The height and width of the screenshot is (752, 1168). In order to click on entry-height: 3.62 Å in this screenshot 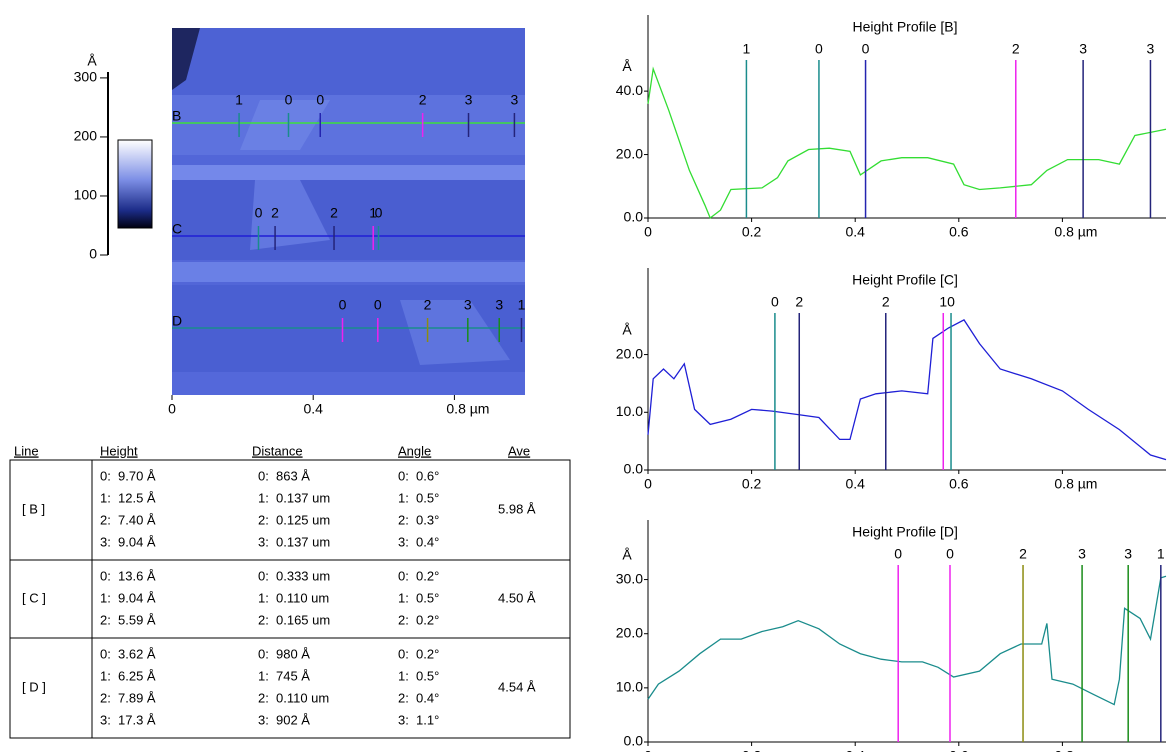, I will do `click(137, 653)`.